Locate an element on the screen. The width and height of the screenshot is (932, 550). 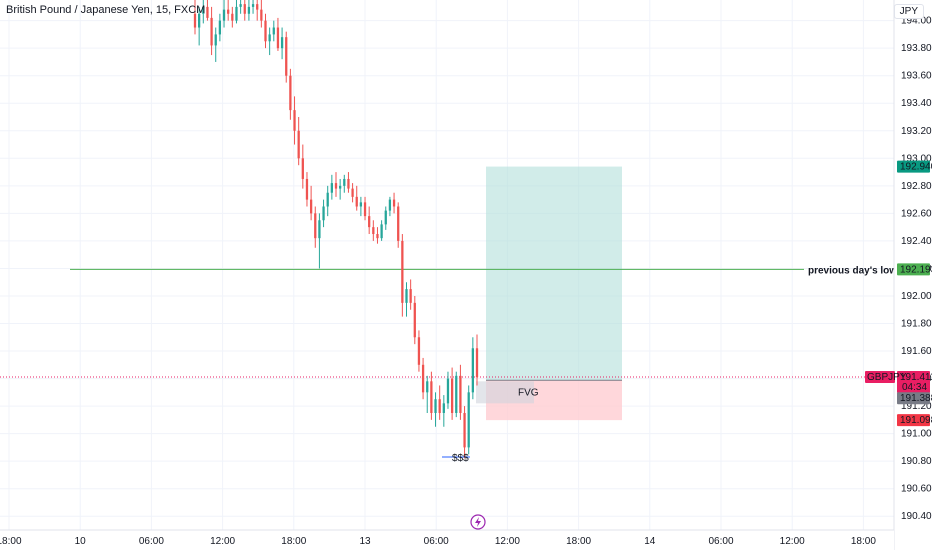
fvg-label: FVG is located at coordinates (528, 392).